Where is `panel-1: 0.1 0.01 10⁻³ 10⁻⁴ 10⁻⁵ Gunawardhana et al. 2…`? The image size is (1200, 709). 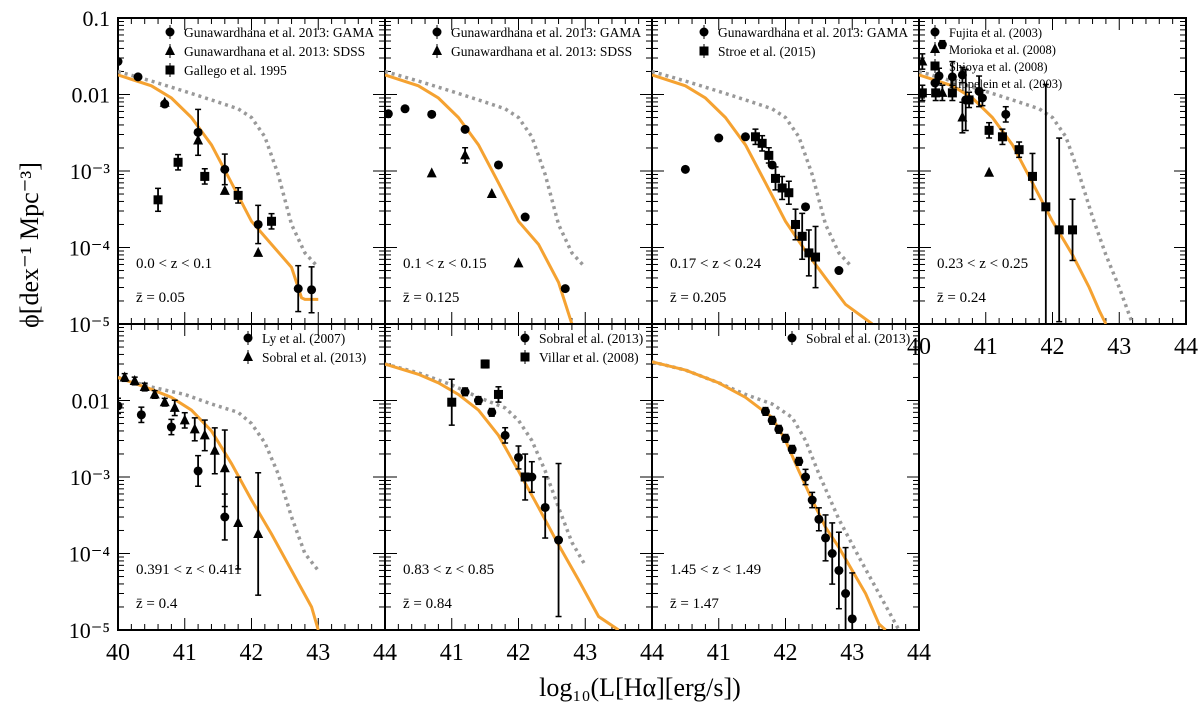
panel-1: 0.1 0.01 10⁻³ 10⁻⁴ 10⁻⁵ Gunawardhana et al. 2… is located at coordinates (227, 171).